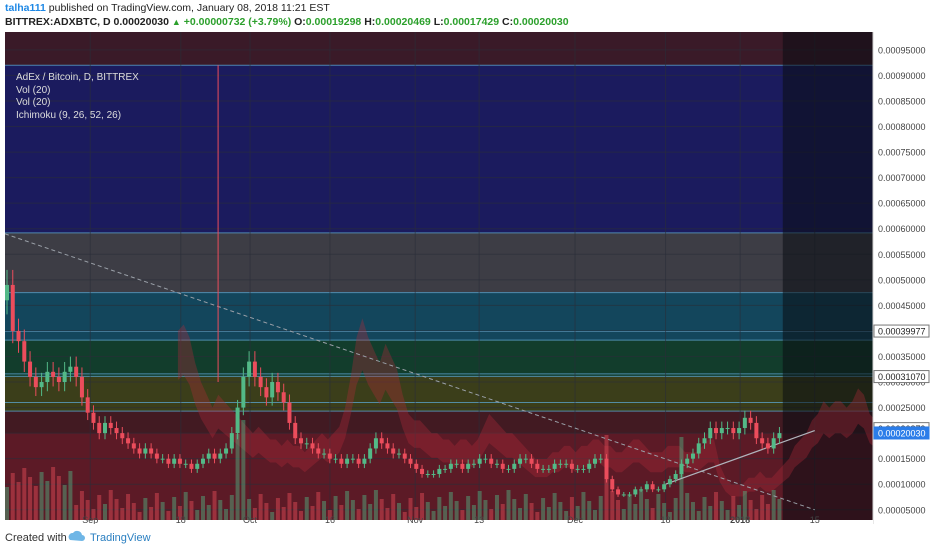 This screenshot has height=550, width=932. Describe the element at coordinates (740, 457) in the screenshot. I see `uptrend-line` at that location.